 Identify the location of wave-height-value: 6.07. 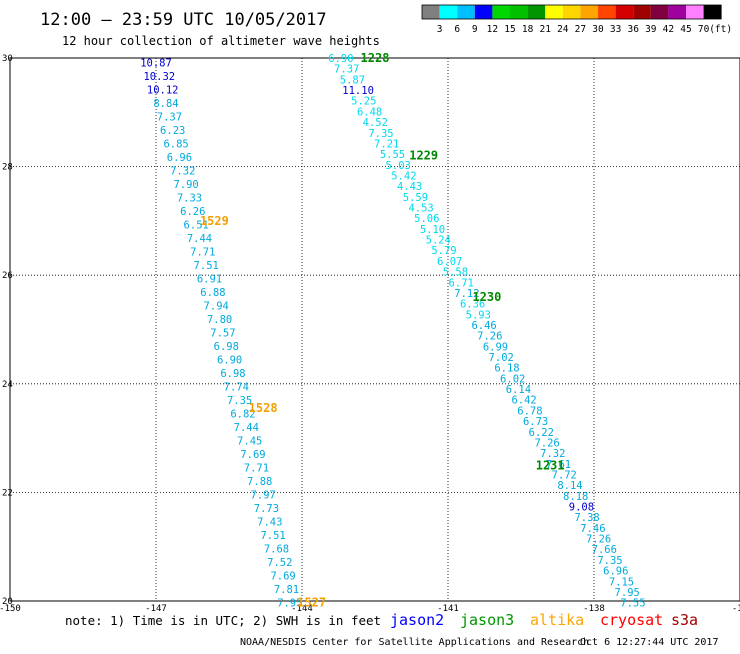
(449, 262).